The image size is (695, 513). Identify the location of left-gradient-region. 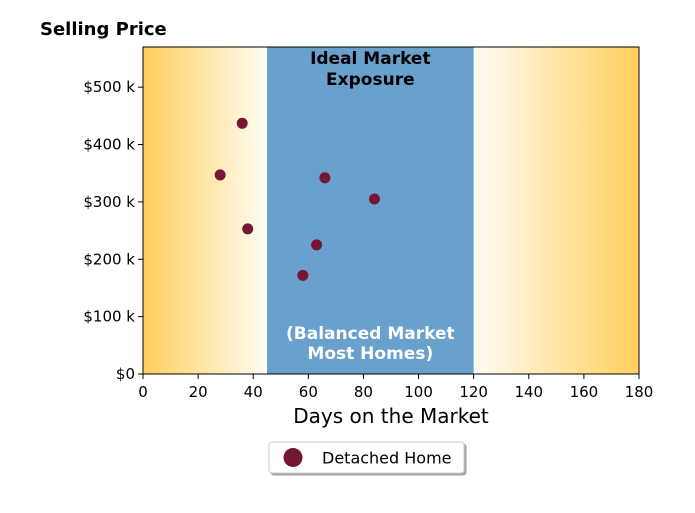
(205, 210).